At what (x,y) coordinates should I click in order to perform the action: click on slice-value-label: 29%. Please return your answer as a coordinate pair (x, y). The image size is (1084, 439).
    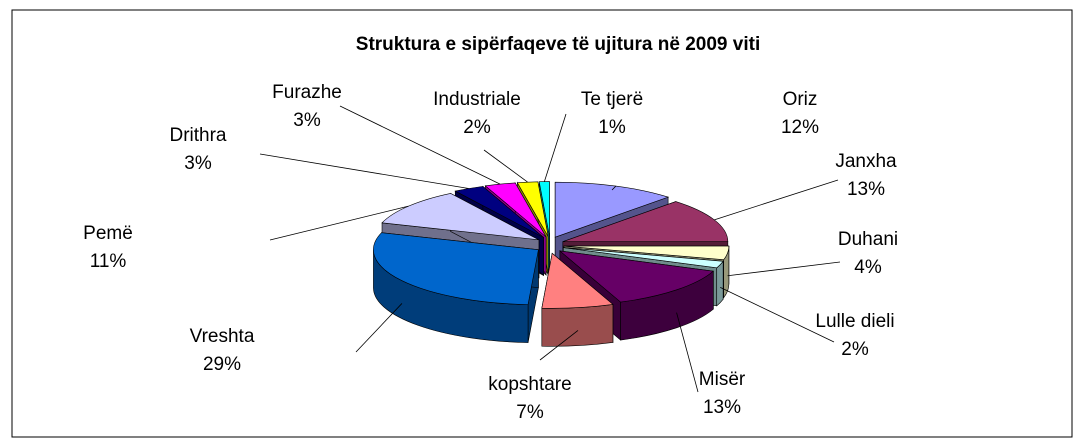
    Looking at the image, I should click on (222, 364).